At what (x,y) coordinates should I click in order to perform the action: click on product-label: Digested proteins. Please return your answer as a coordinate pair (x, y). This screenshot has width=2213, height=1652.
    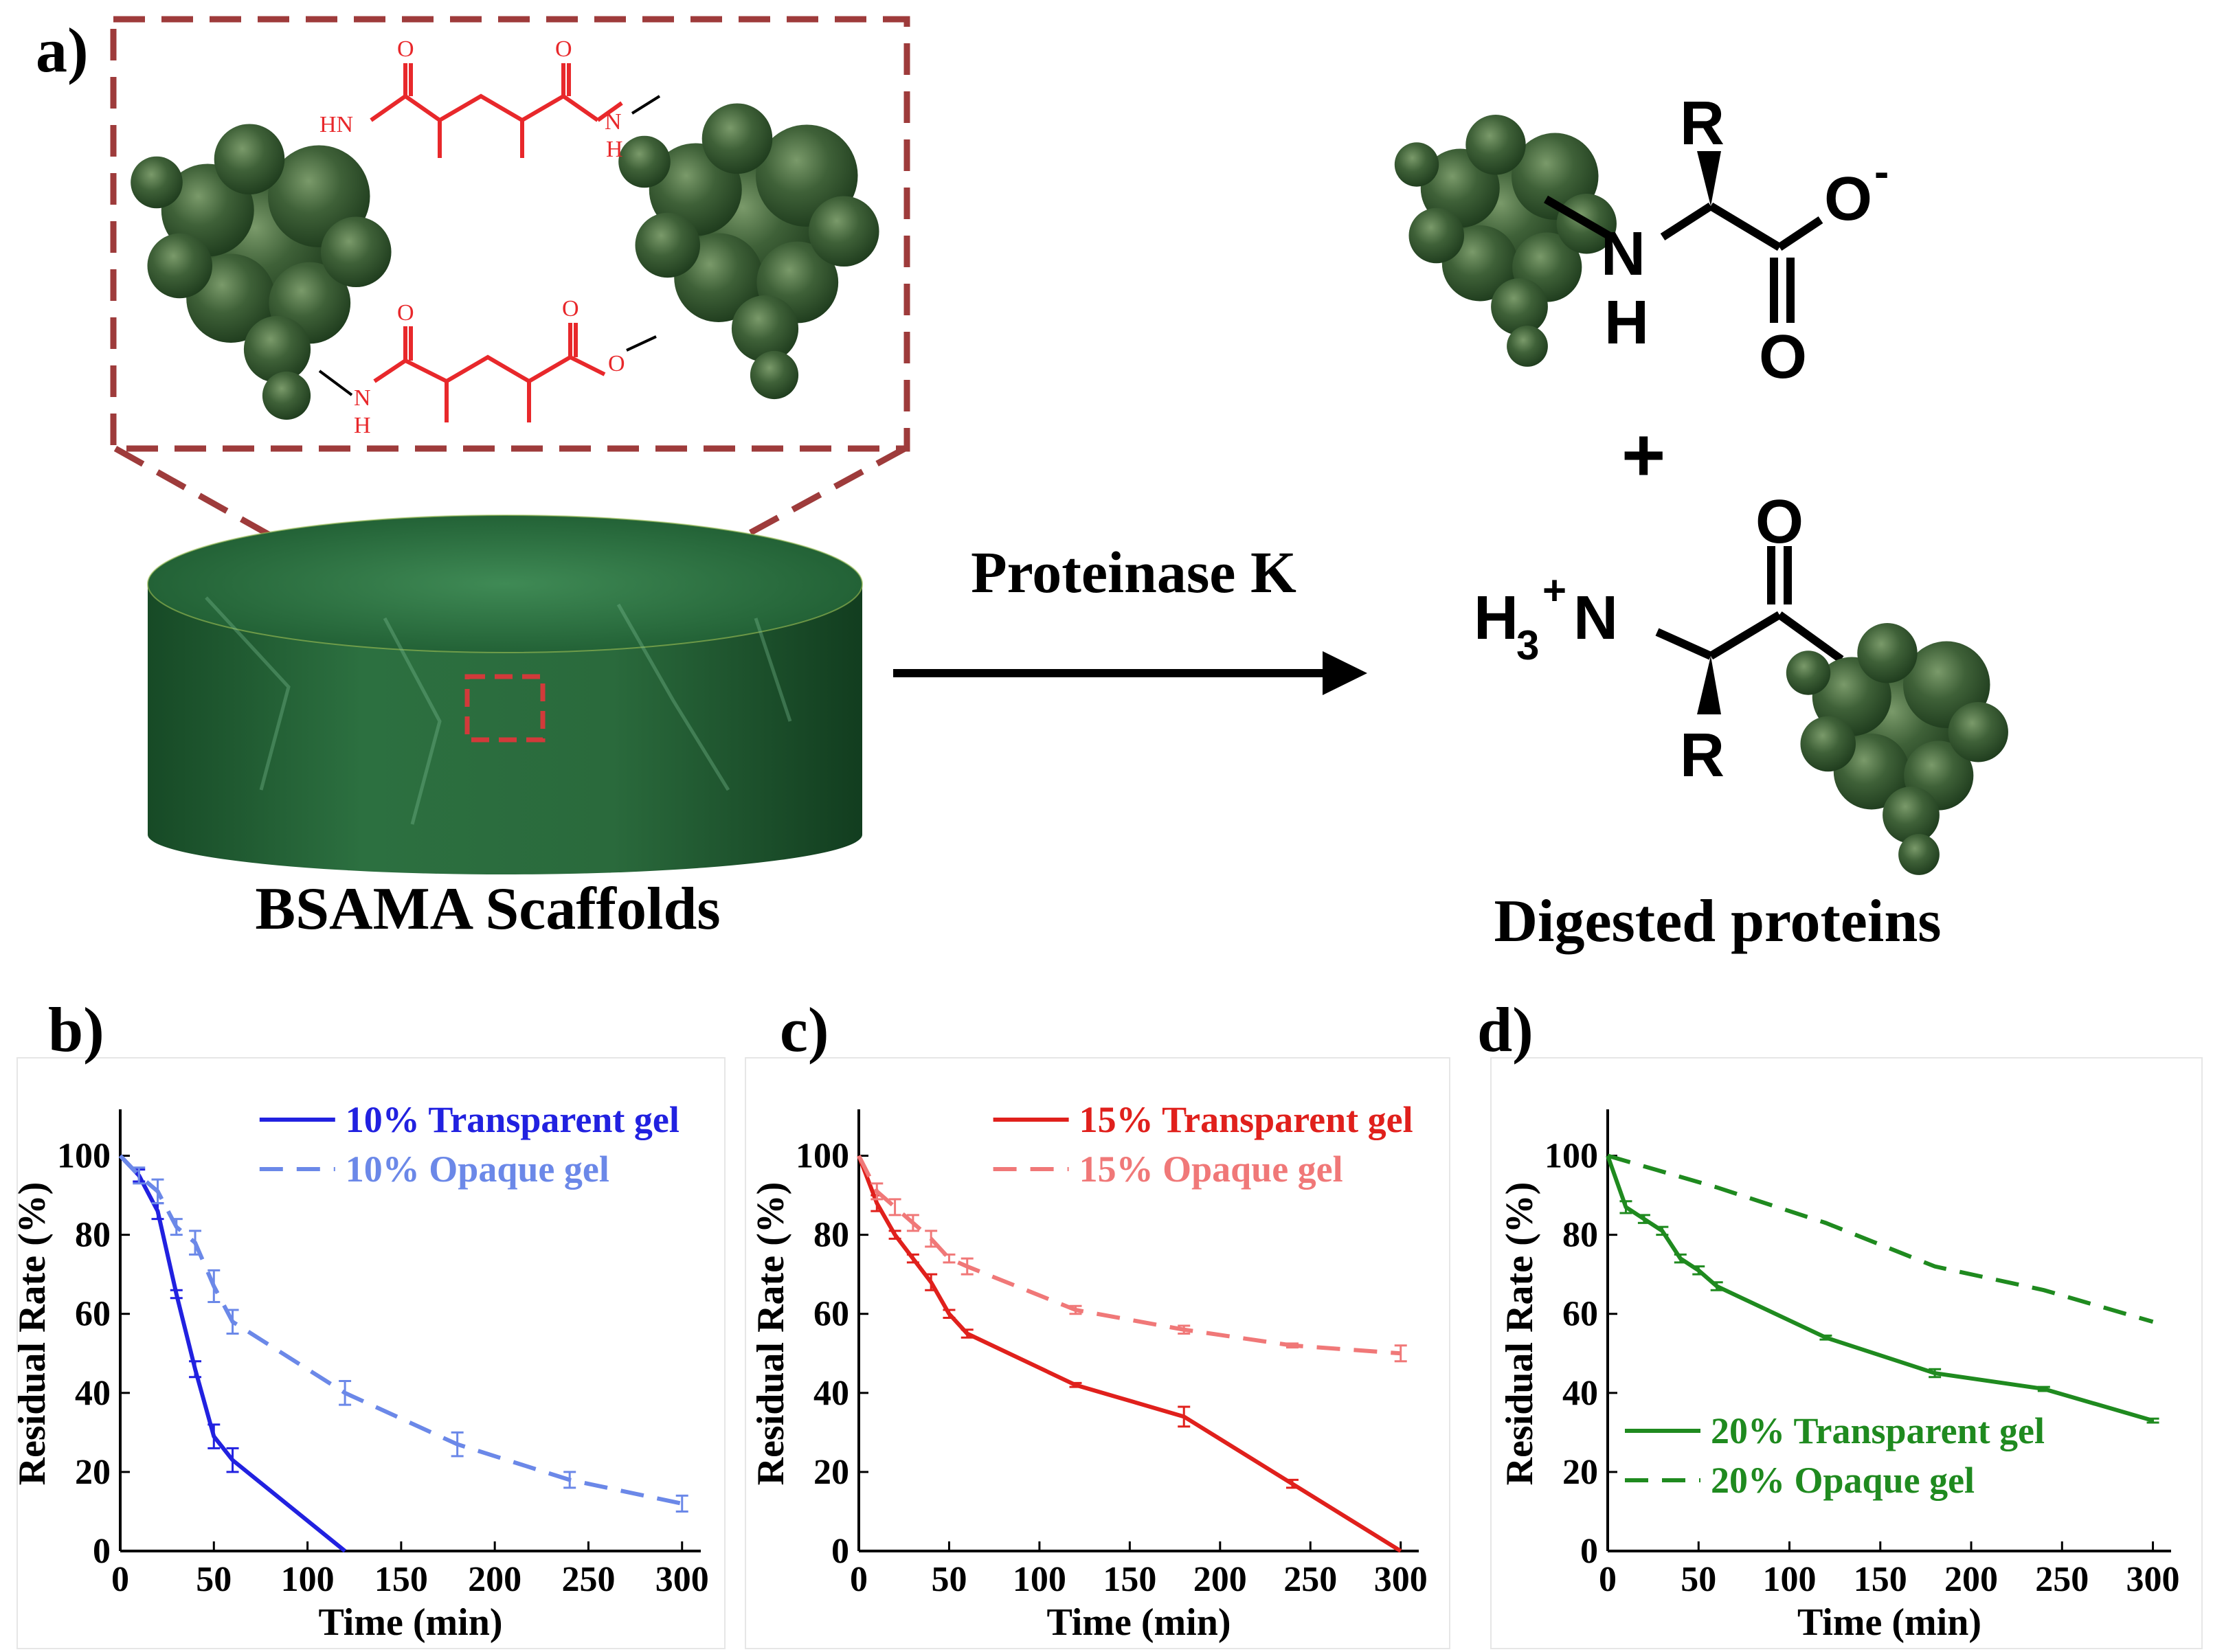
    Looking at the image, I should click on (1717, 921).